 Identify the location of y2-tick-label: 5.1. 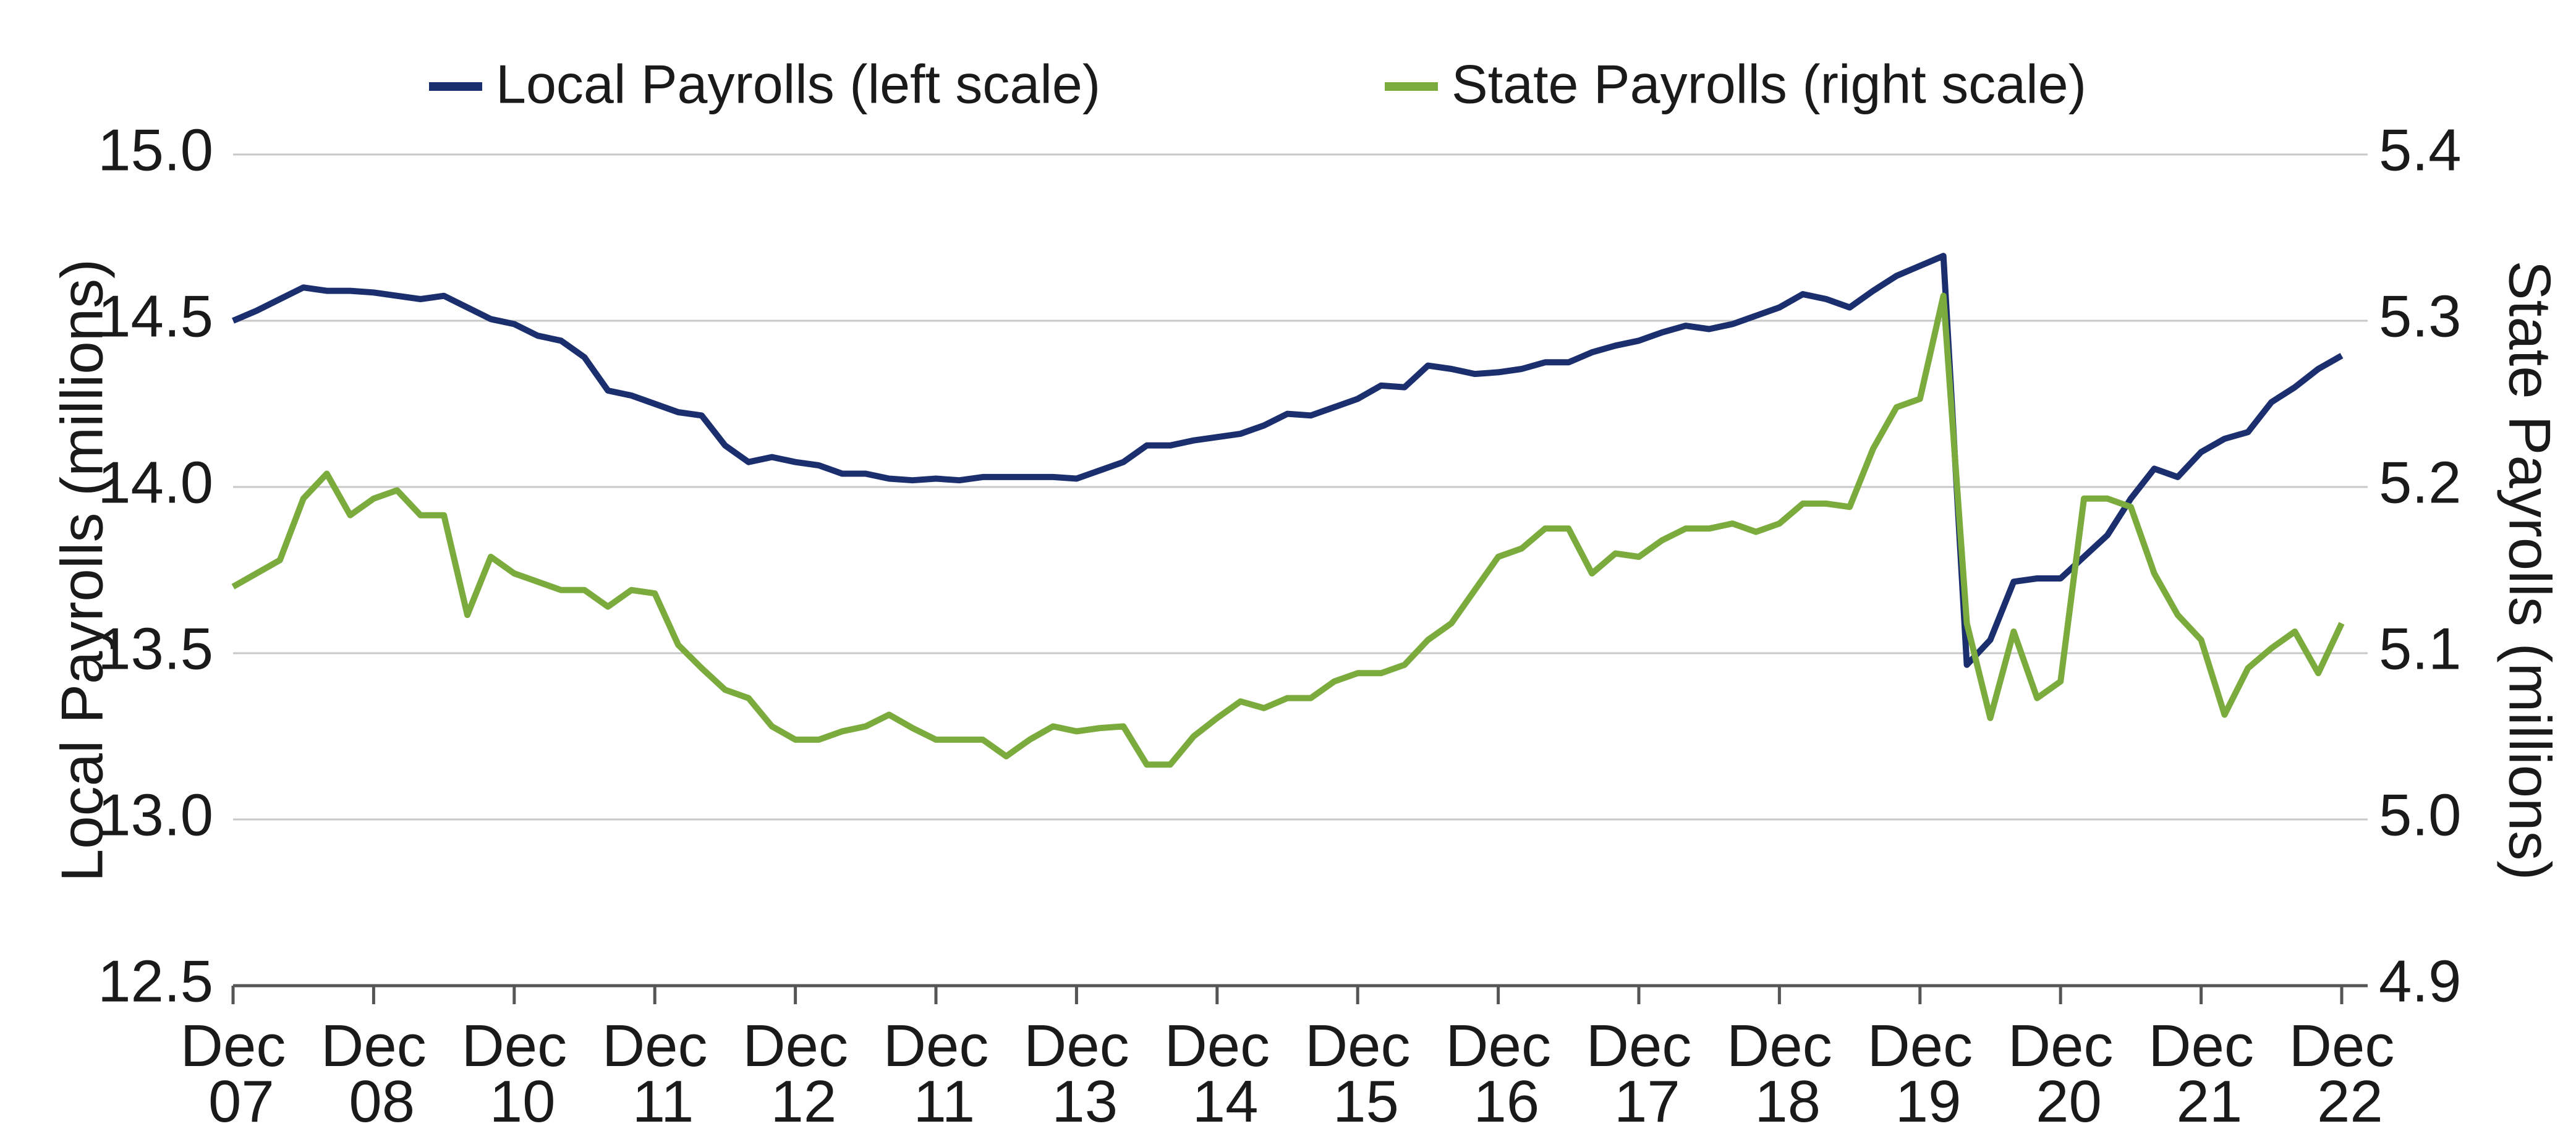
(2420, 649).